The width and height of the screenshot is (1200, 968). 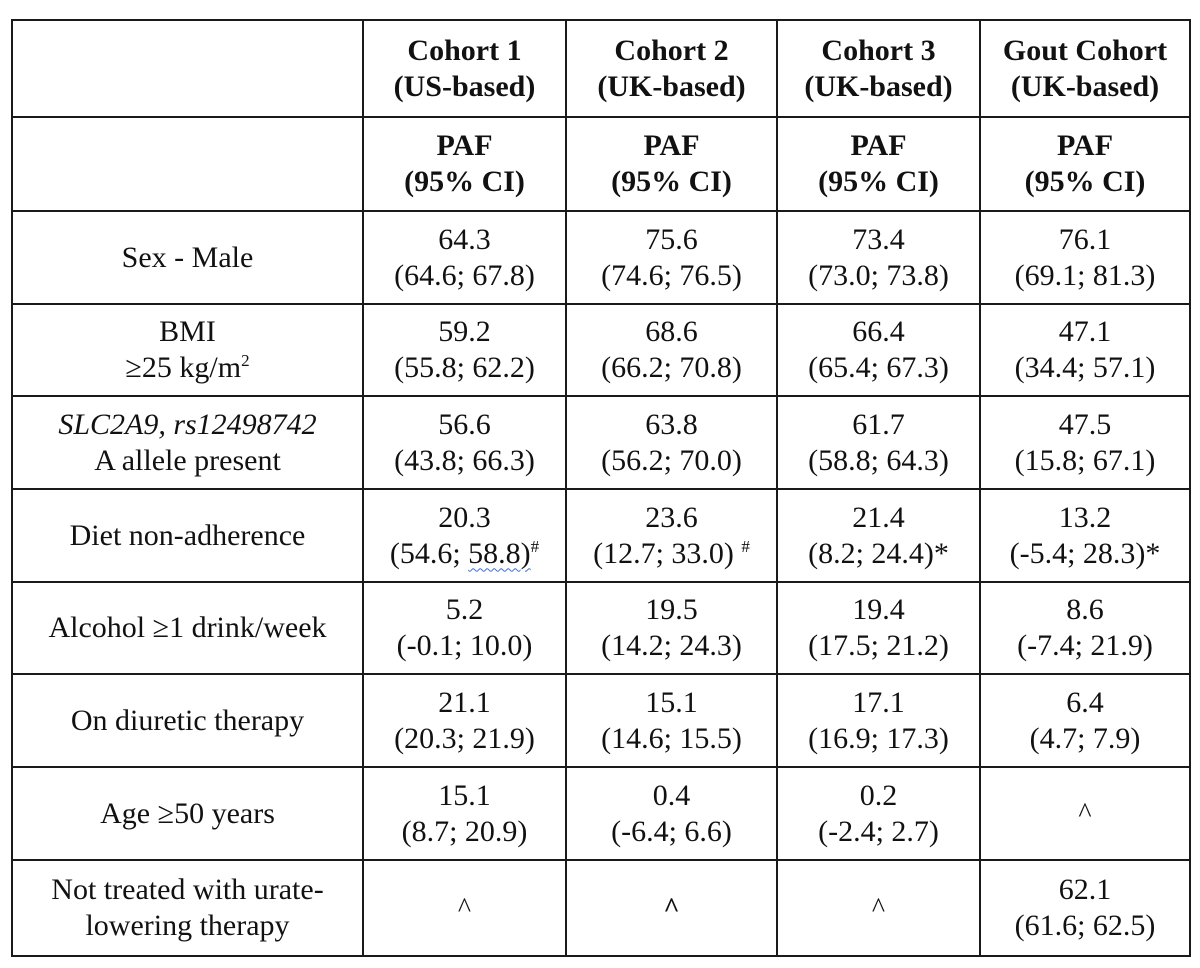 I want to click on paf-cell: 6.4 (4.7; 7.9), so click(x=1085, y=720).